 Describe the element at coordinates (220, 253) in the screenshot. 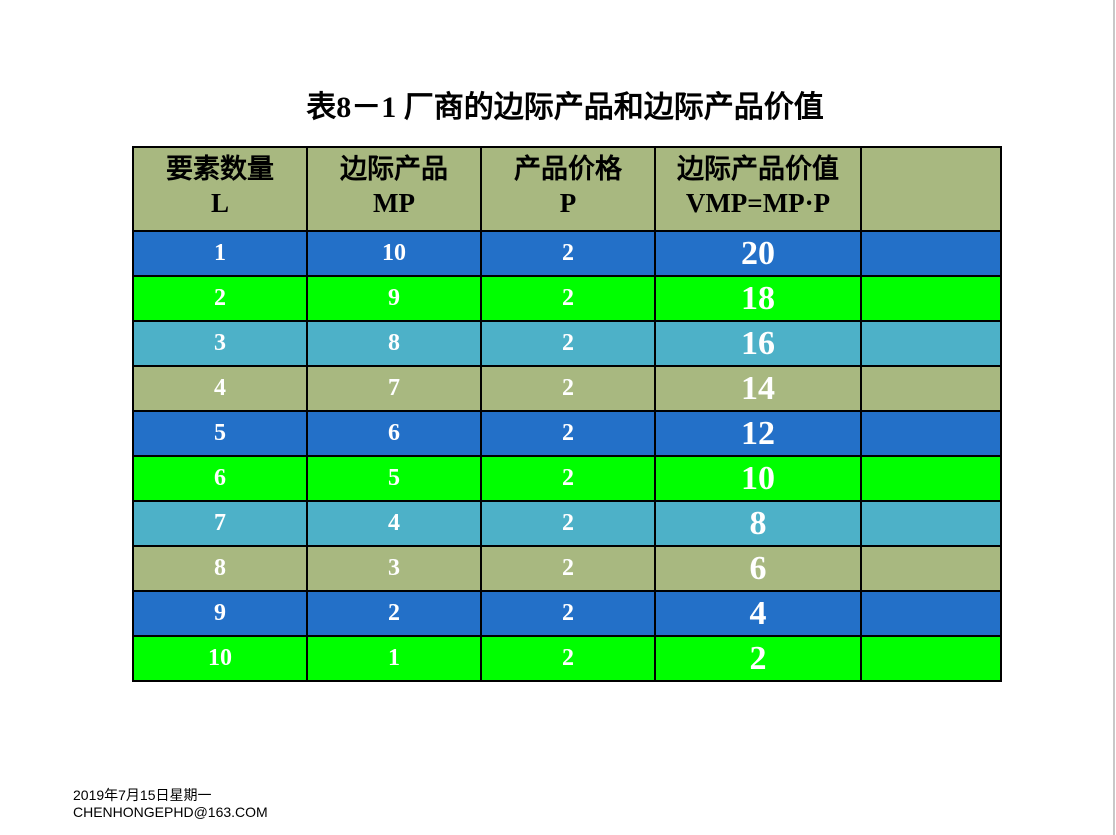

I see `cell-l: 1` at that location.